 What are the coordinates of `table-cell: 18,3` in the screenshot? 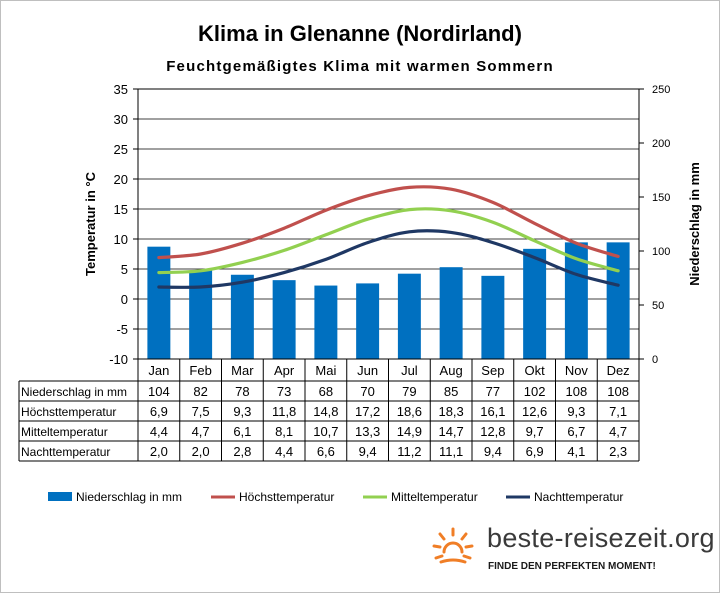 It's located at (450, 411).